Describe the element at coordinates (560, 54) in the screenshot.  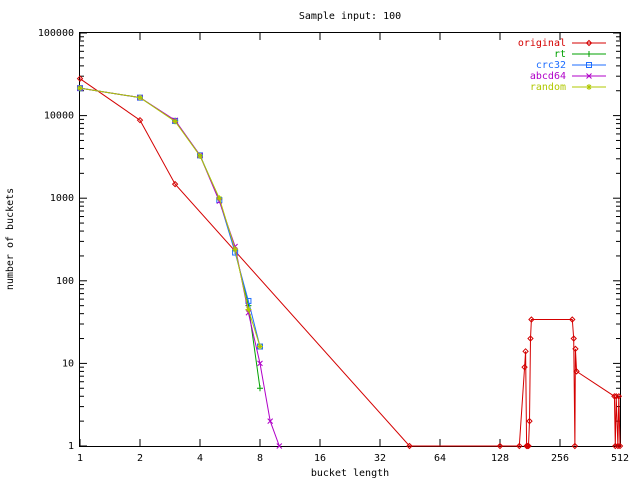
I see `legend-label-rt: rt` at that location.